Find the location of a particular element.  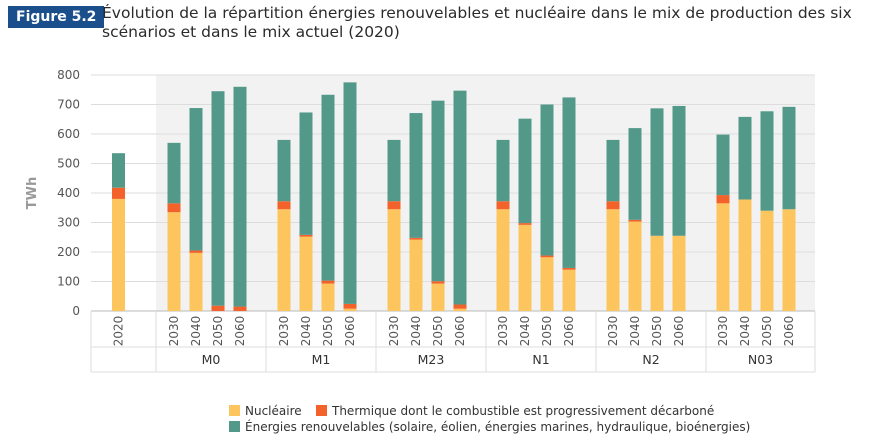

bar-renouvelables-N1-2050 is located at coordinates (547, 180).